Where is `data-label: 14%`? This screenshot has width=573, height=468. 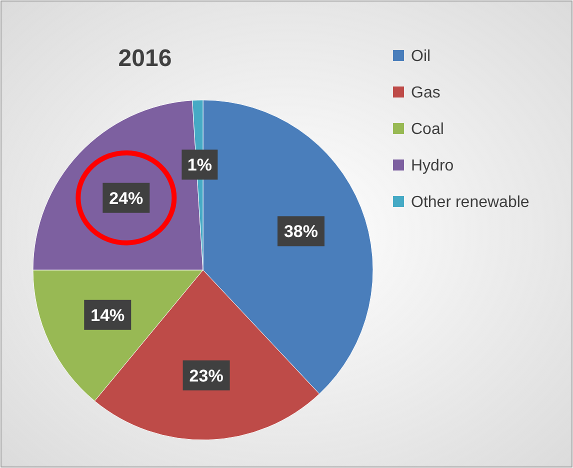
data-label: 14% is located at coordinates (107, 315).